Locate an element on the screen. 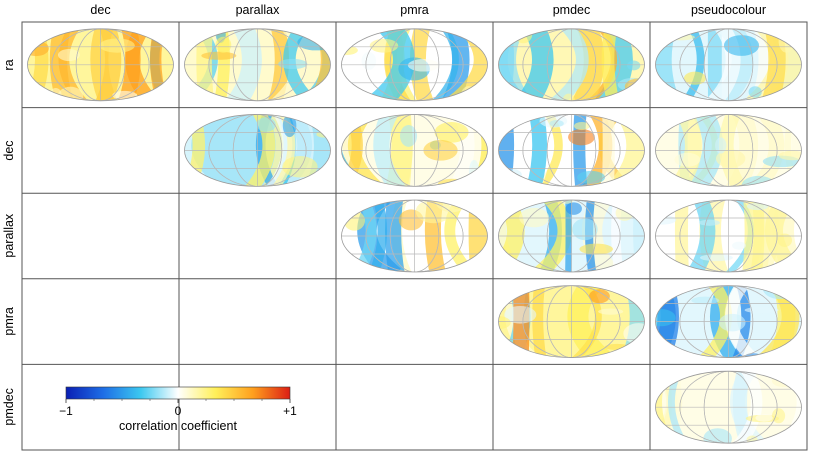 The height and width of the screenshot is (457, 814). colorbar: −1 0 +1 correlation coefficient is located at coordinates (178, 409).